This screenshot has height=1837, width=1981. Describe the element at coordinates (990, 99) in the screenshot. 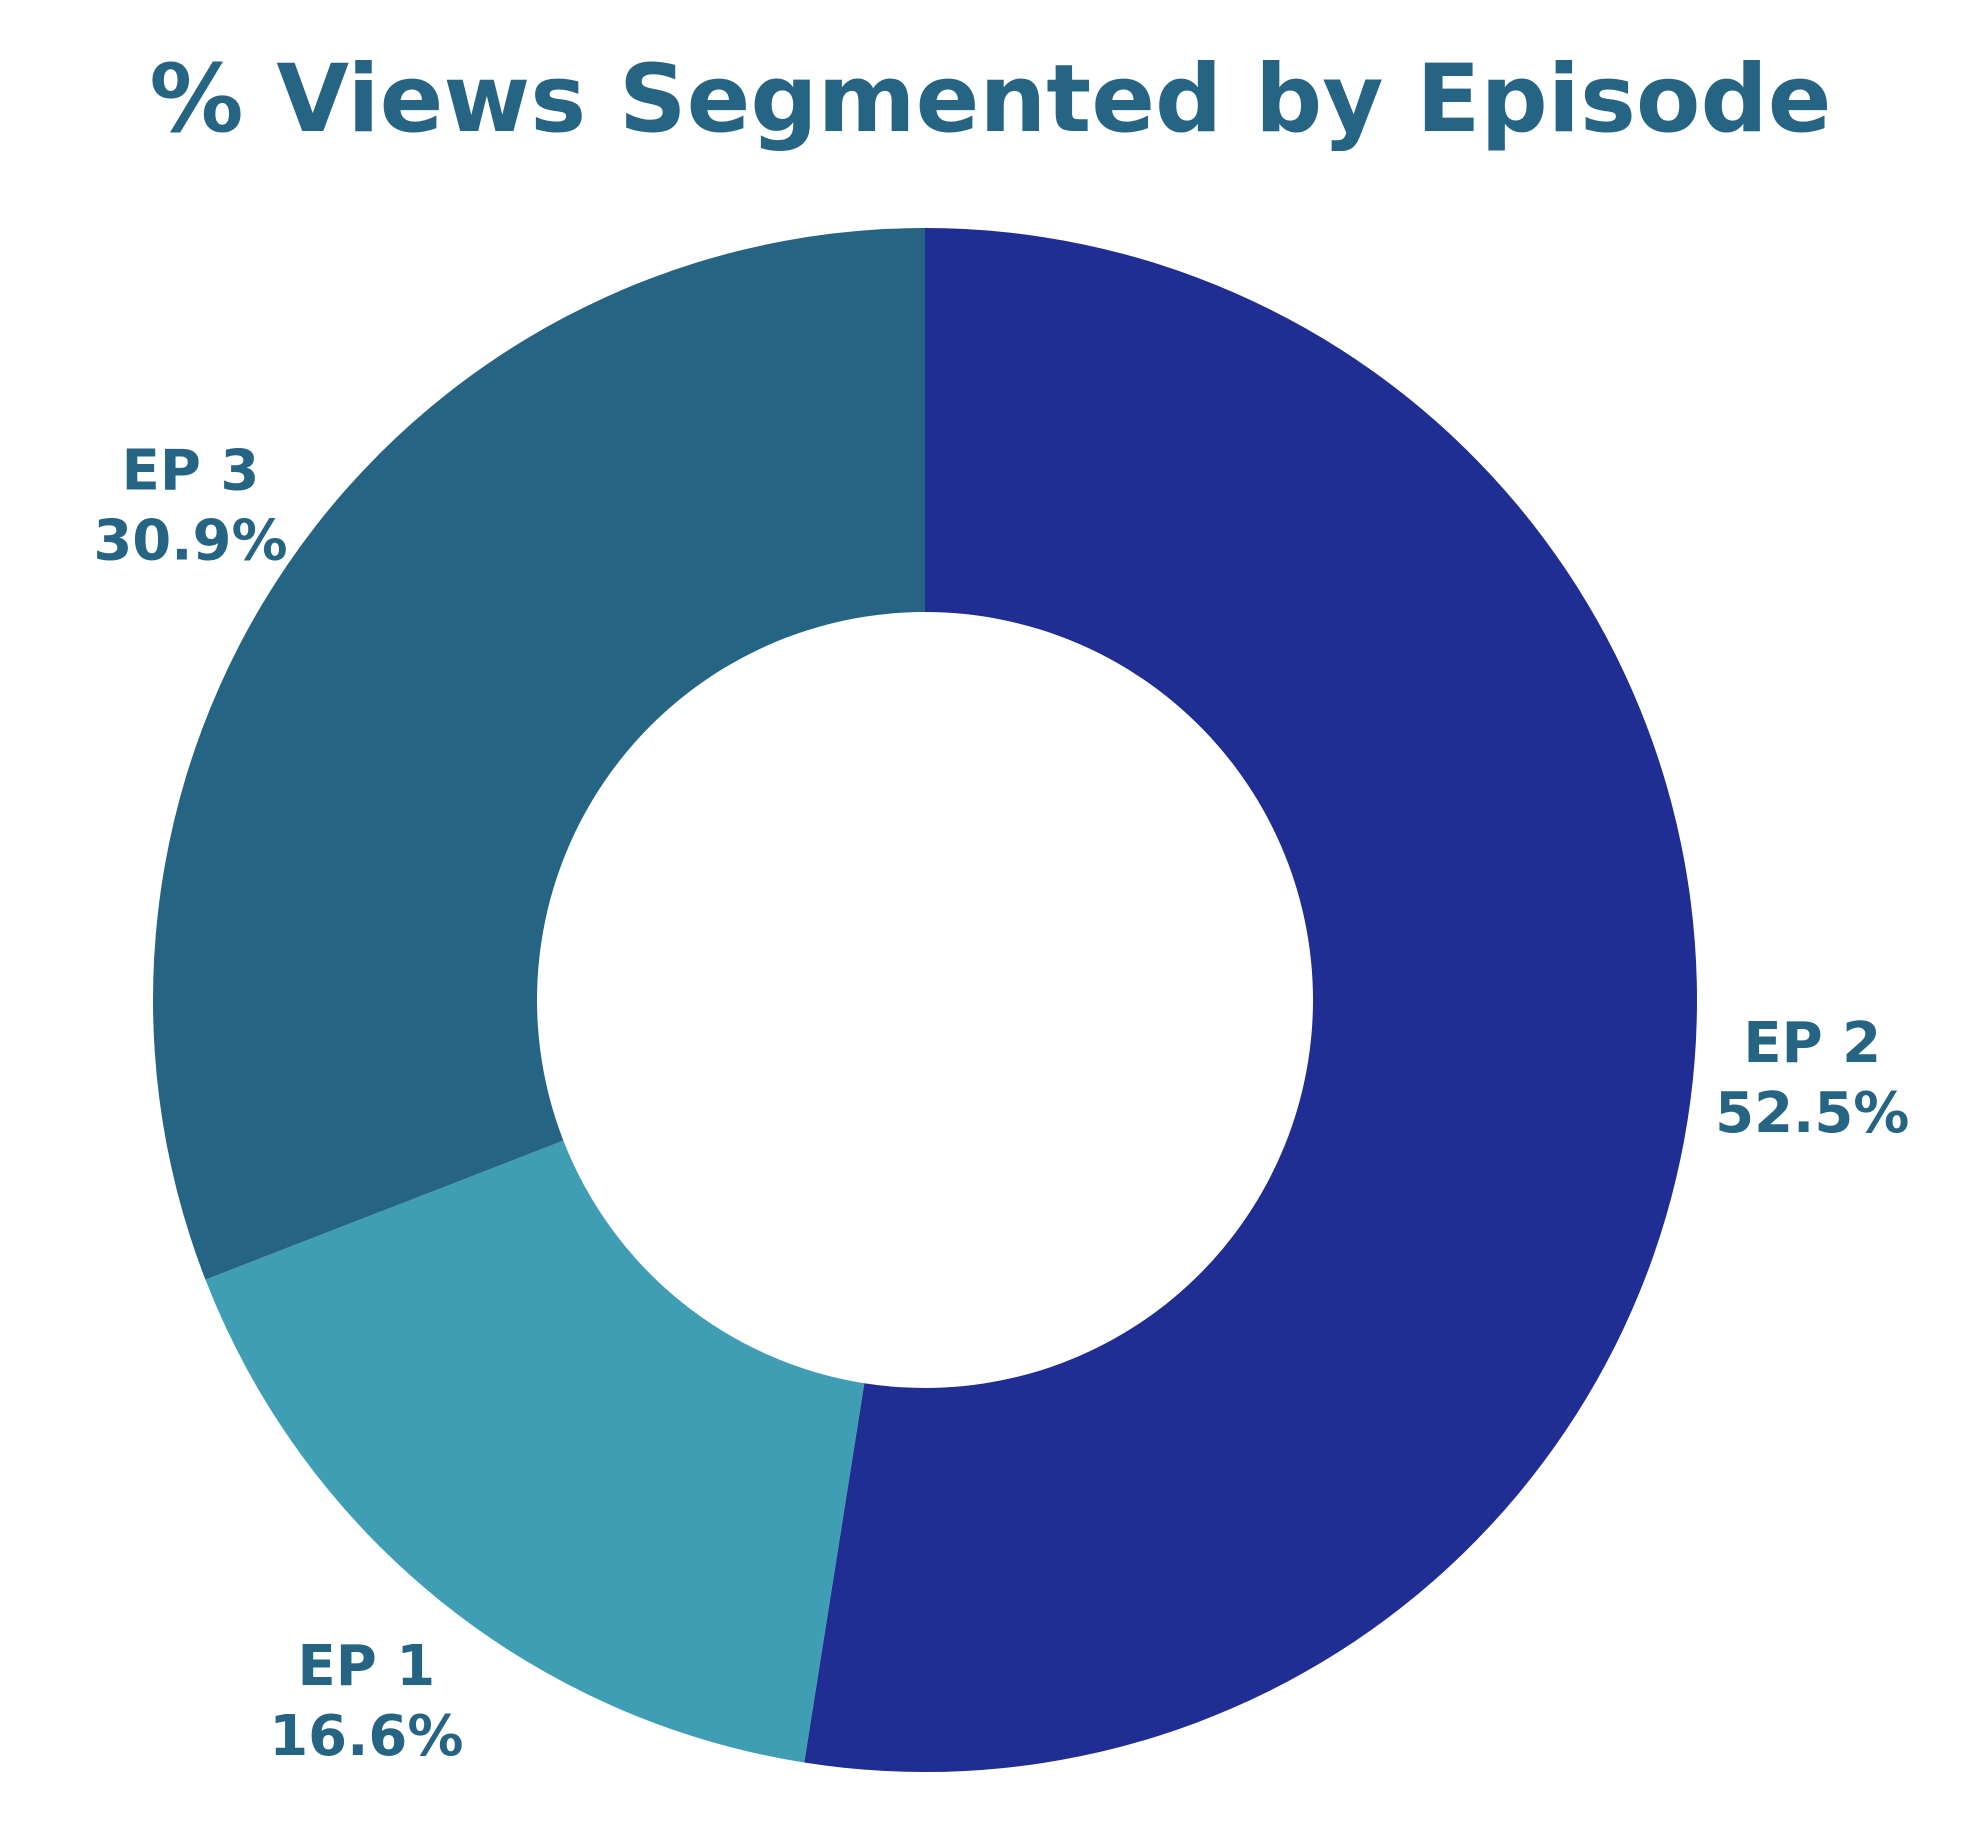

I see `chart-title: % Views Segmented by Episode` at that location.